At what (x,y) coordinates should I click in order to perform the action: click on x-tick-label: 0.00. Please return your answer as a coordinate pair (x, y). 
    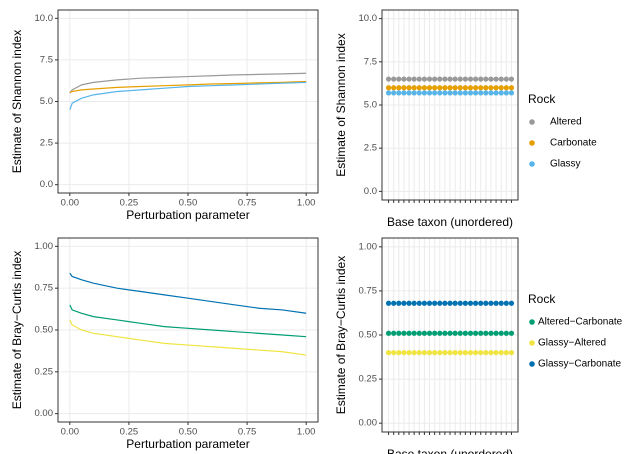
    Looking at the image, I should click on (70, 203).